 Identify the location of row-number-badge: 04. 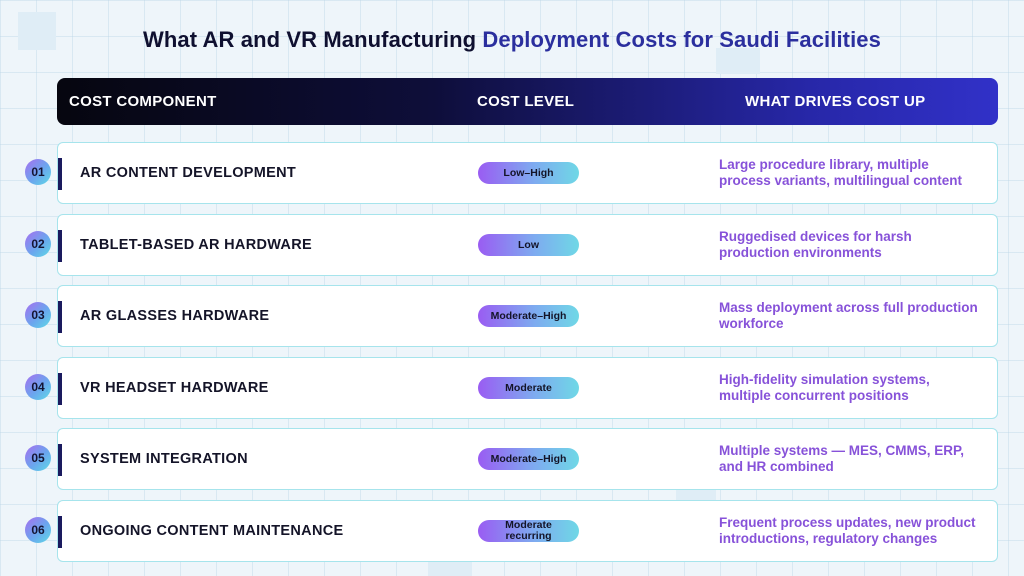
(38, 387).